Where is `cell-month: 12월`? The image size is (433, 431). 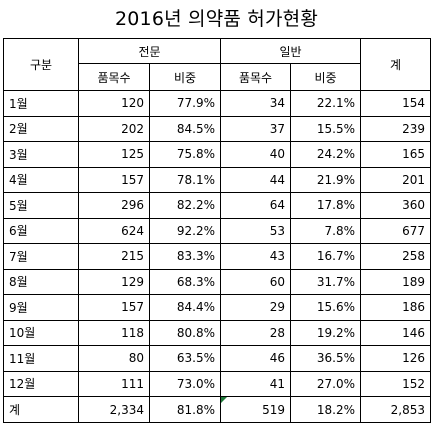 cell-month: 12월 is located at coordinates (41, 383).